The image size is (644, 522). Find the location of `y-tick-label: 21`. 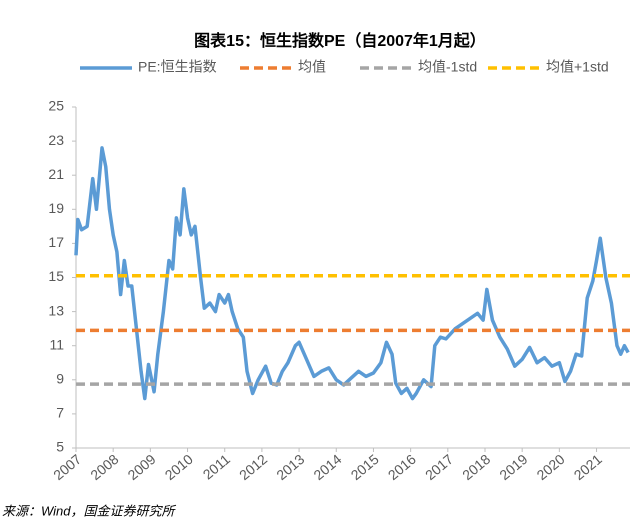

y-tick-label: 21 is located at coordinates (56, 174).